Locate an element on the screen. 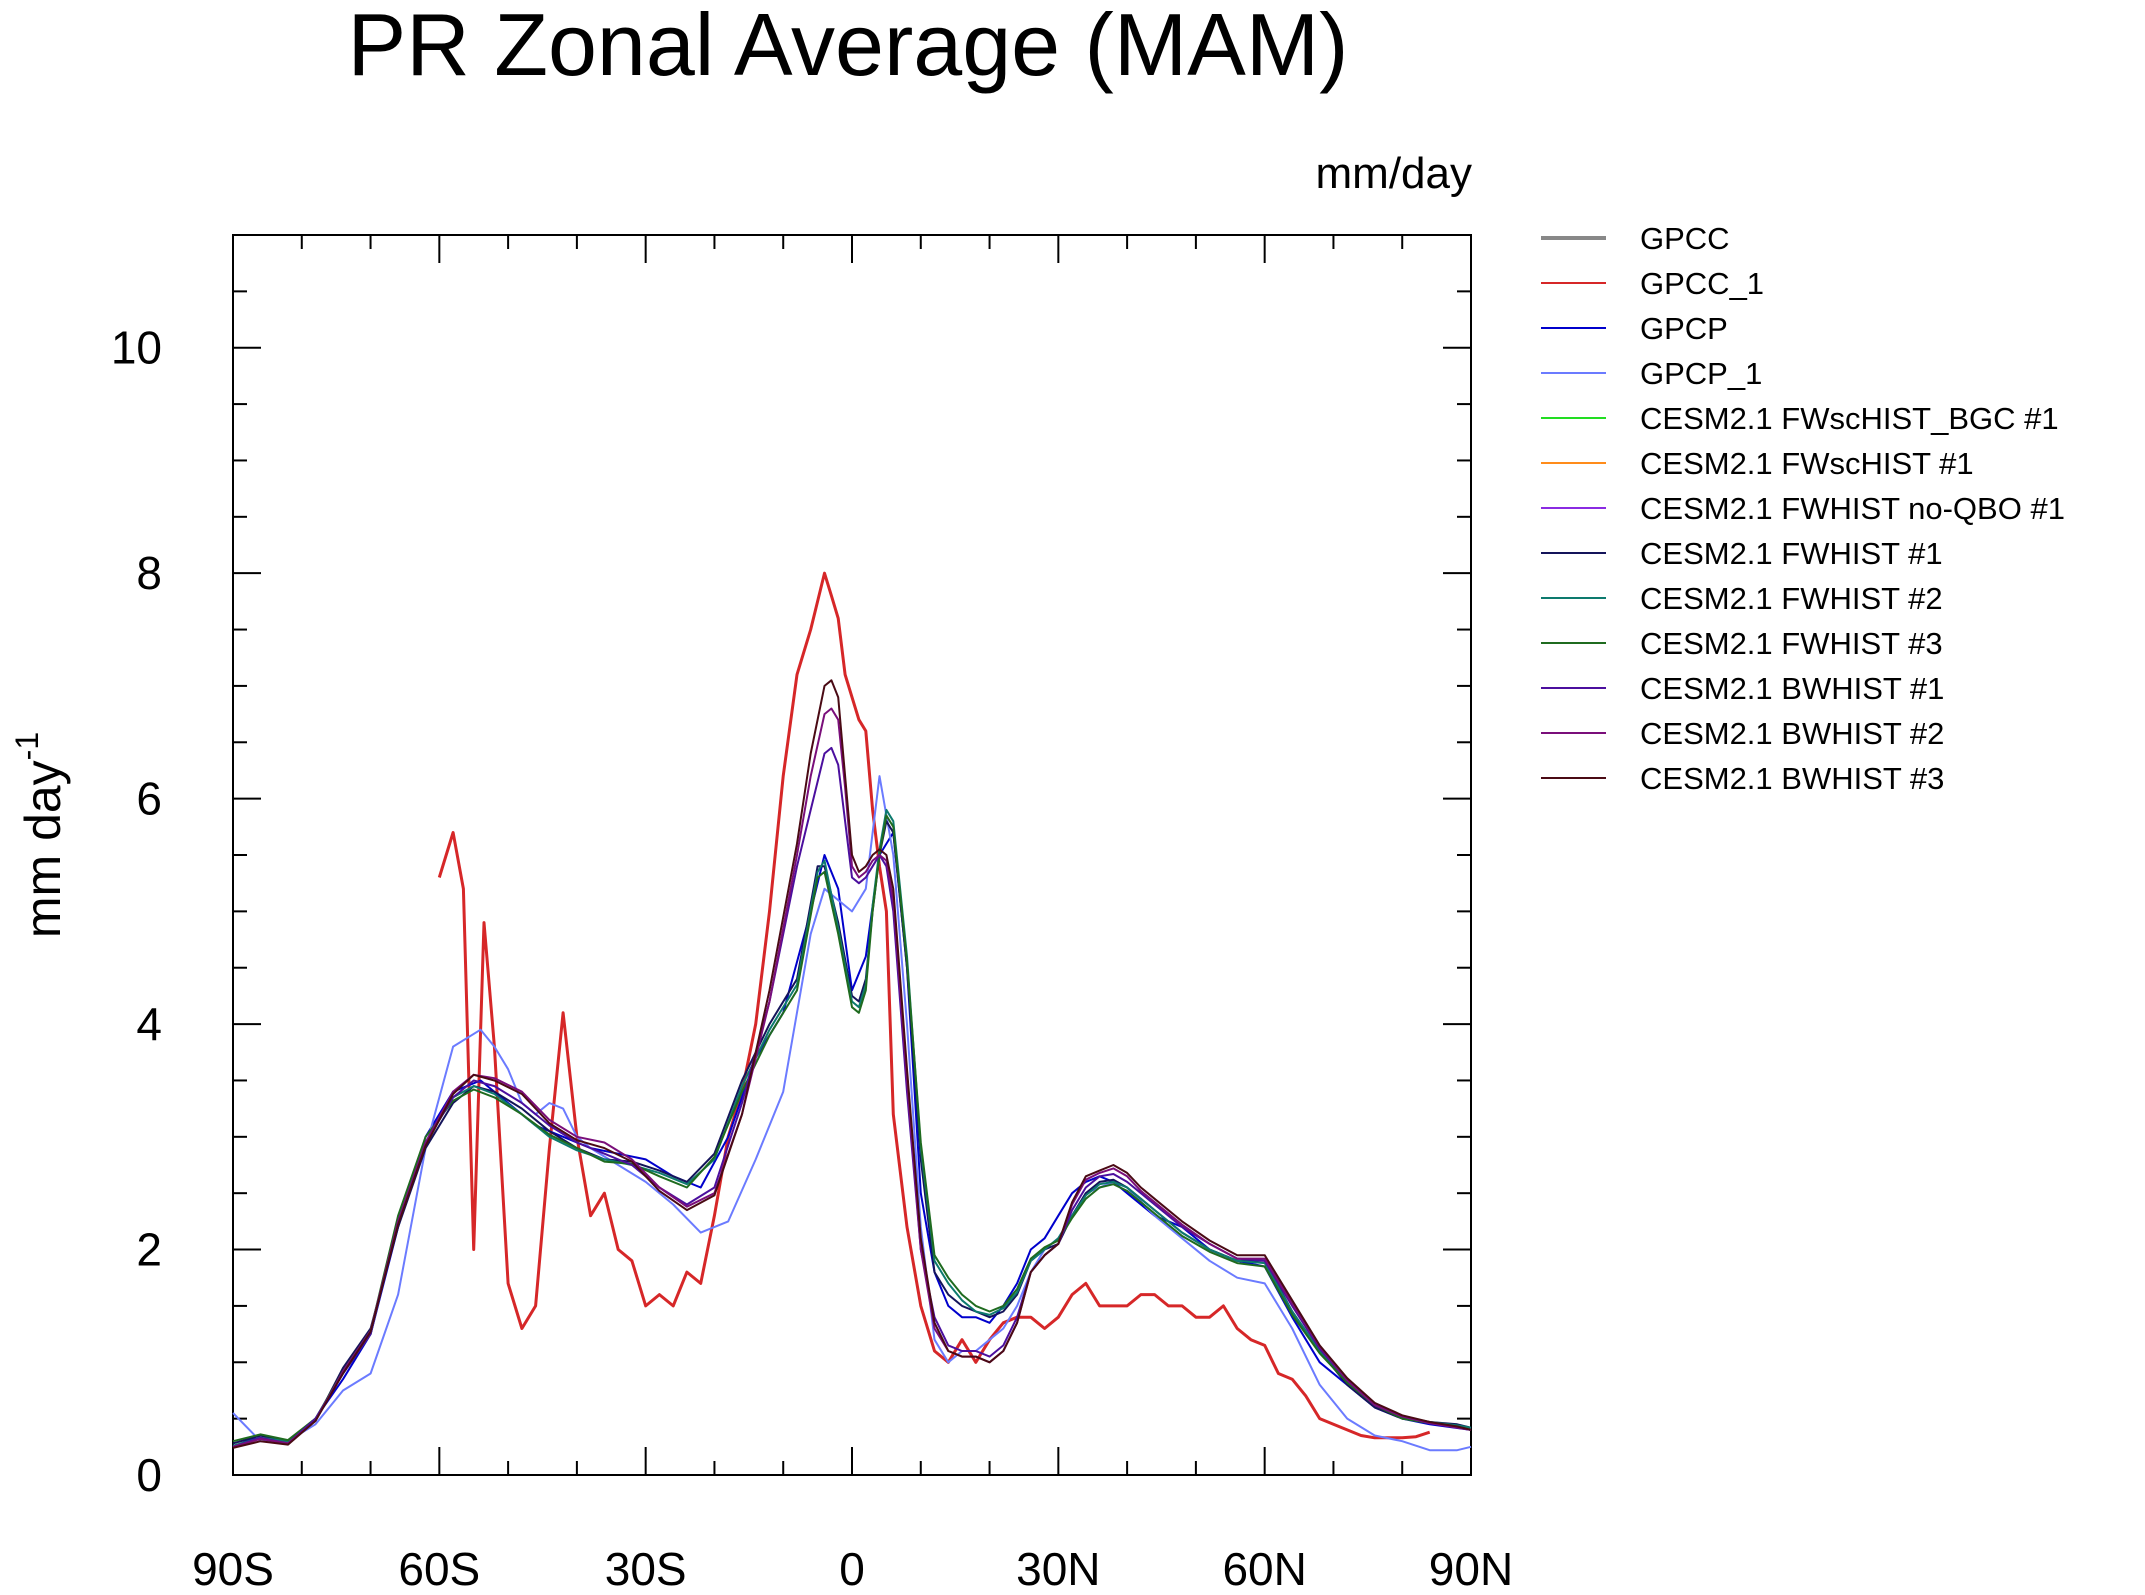 The width and height of the screenshot is (2145, 1595). x-tick-label: 0 is located at coordinates (852, 1569).